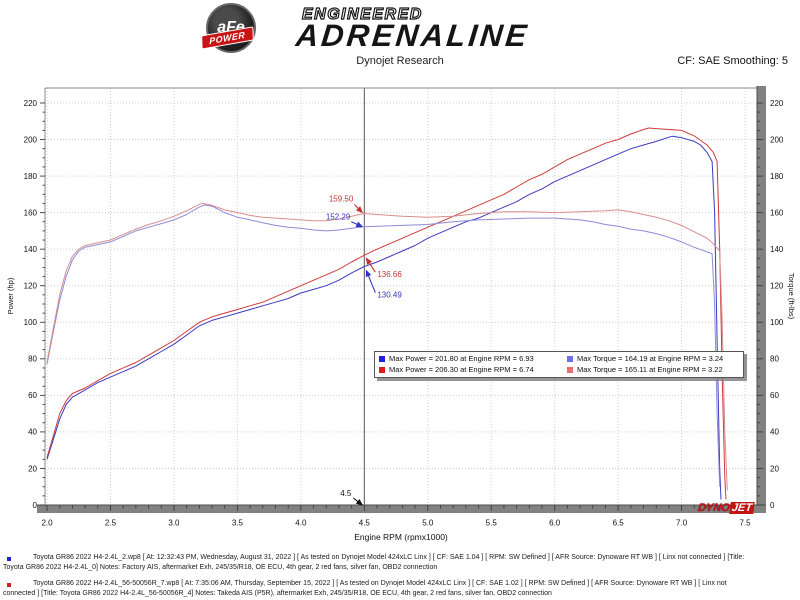 The height and width of the screenshot is (600, 800). What do you see at coordinates (362, 14) in the screenshot?
I see `logo-engineered-text: ENGINEERED` at bounding box center [362, 14].